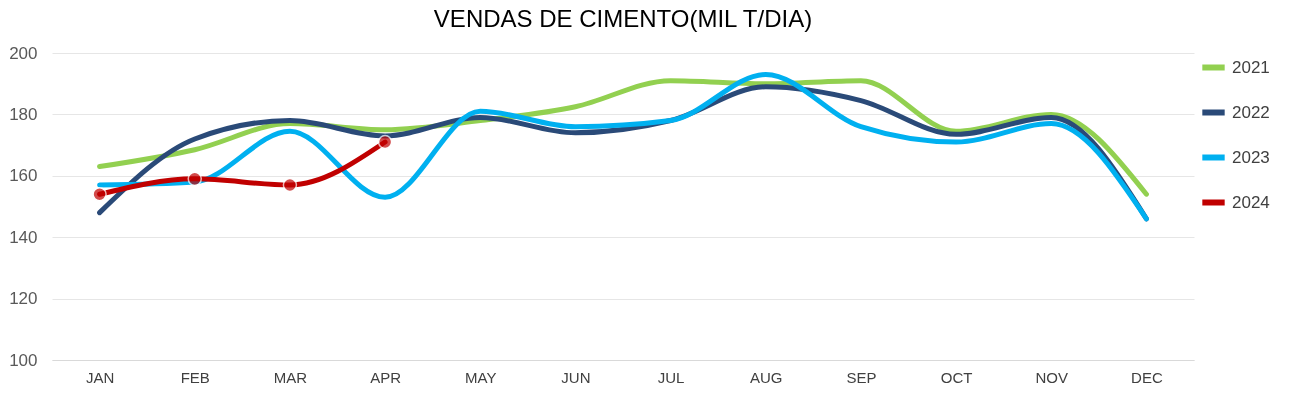 This screenshot has height=405, width=1295. What do you see at coordinates (23, 360) in the screenshot?
I see `y-tick-label: 100` at bounding box center [23, 360].